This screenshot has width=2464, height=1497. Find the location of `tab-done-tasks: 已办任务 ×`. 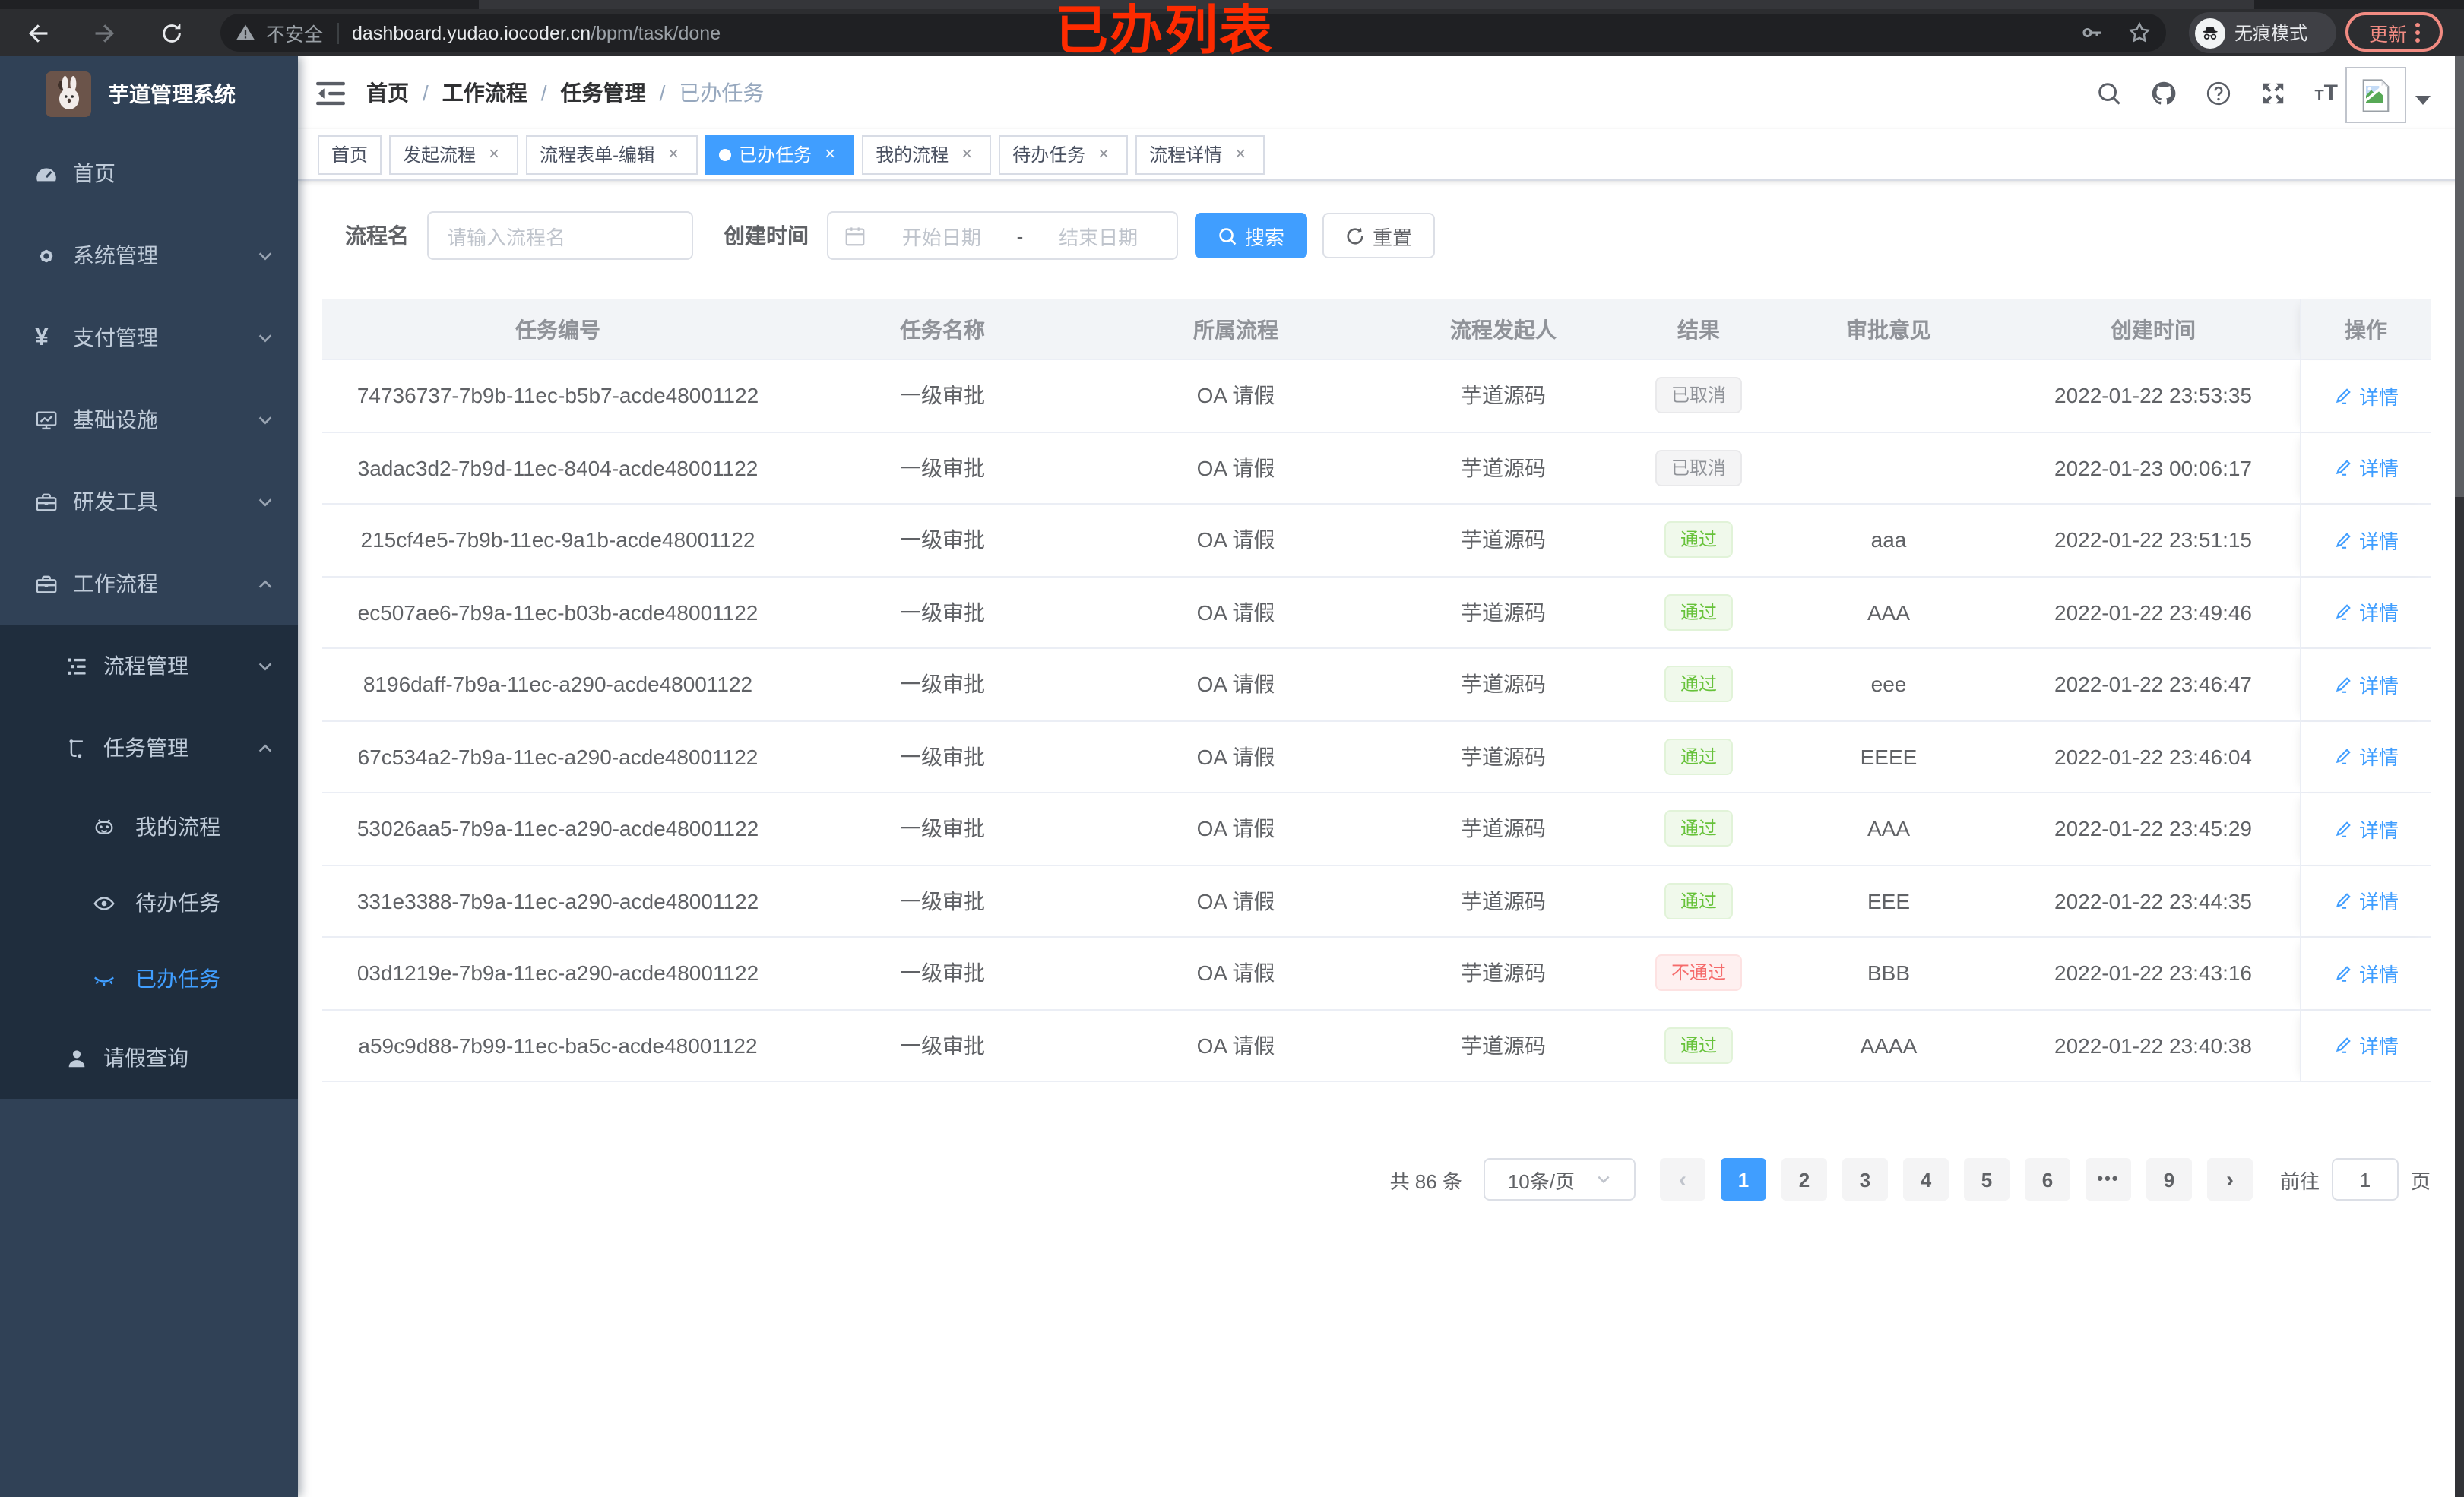

tab-done-tasks: 已办任务 × is located at coordinates (780, 154).